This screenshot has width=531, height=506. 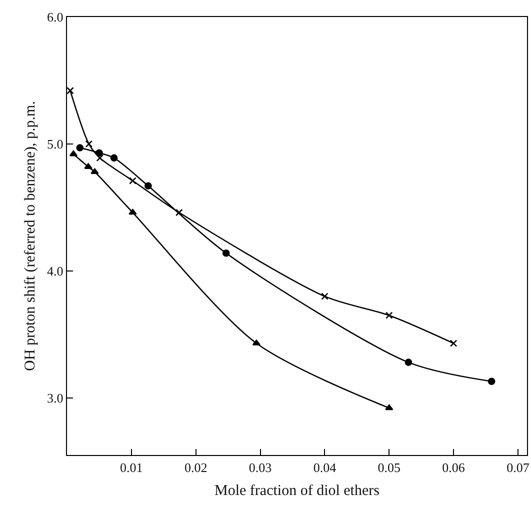 What do you see at coordinates (297, 490) in the screenshot?
I see `x-axis-title: Mole fraction of diol ethers` at bounding box center [297, 490].